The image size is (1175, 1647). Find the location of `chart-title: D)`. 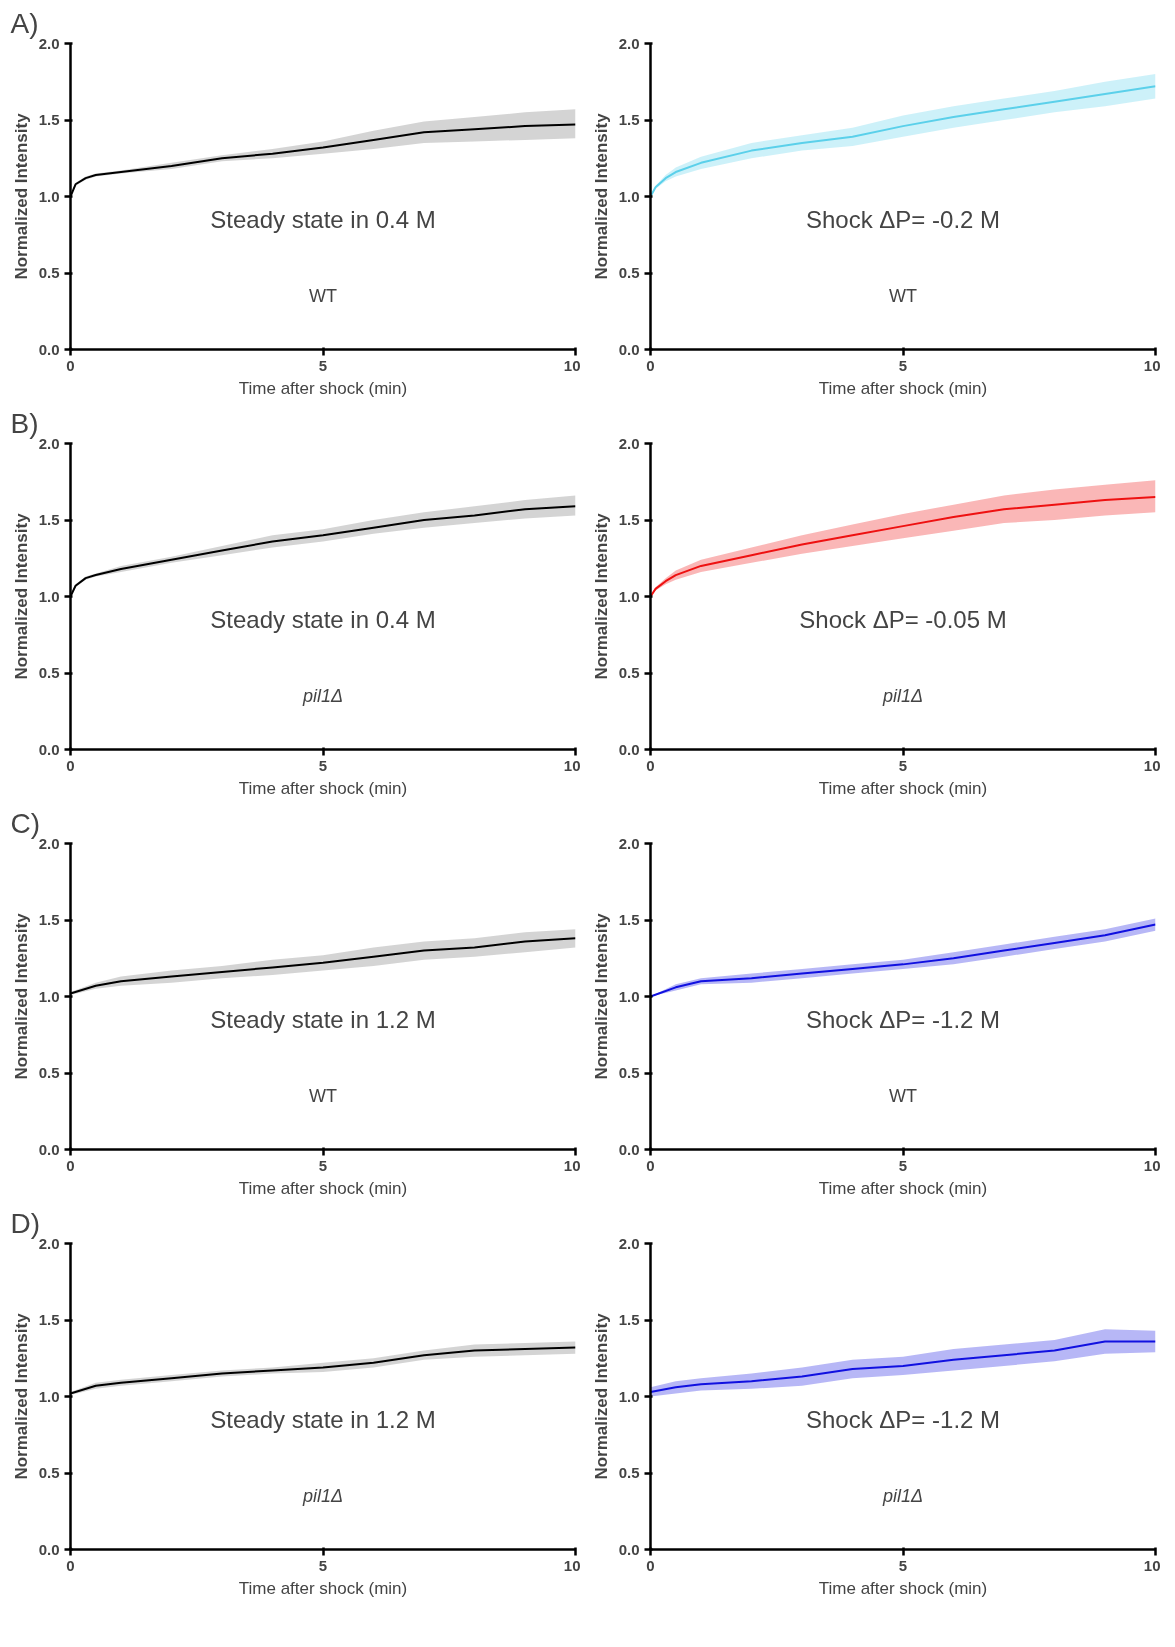

chart-title: D) is located at coordinates (25, 1223).